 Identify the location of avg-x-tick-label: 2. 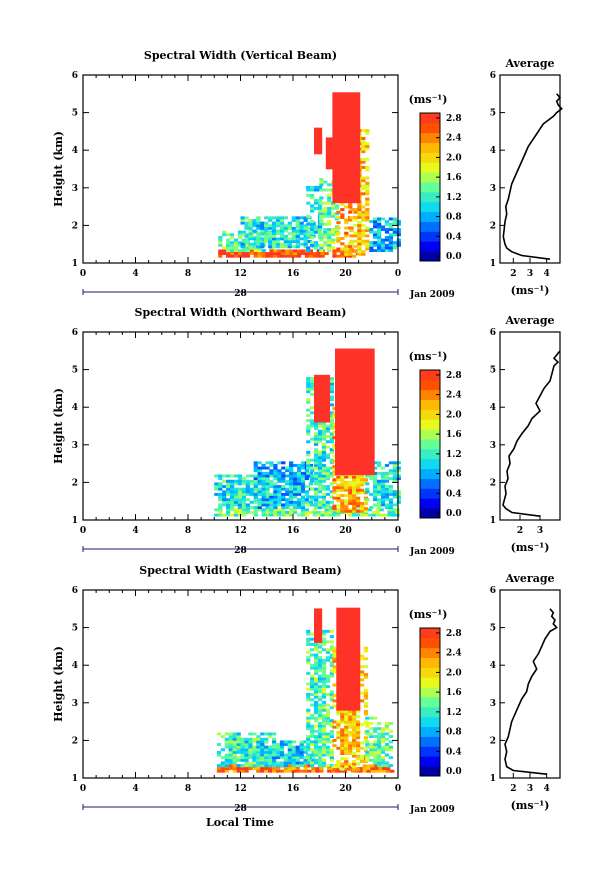
(513, 789).